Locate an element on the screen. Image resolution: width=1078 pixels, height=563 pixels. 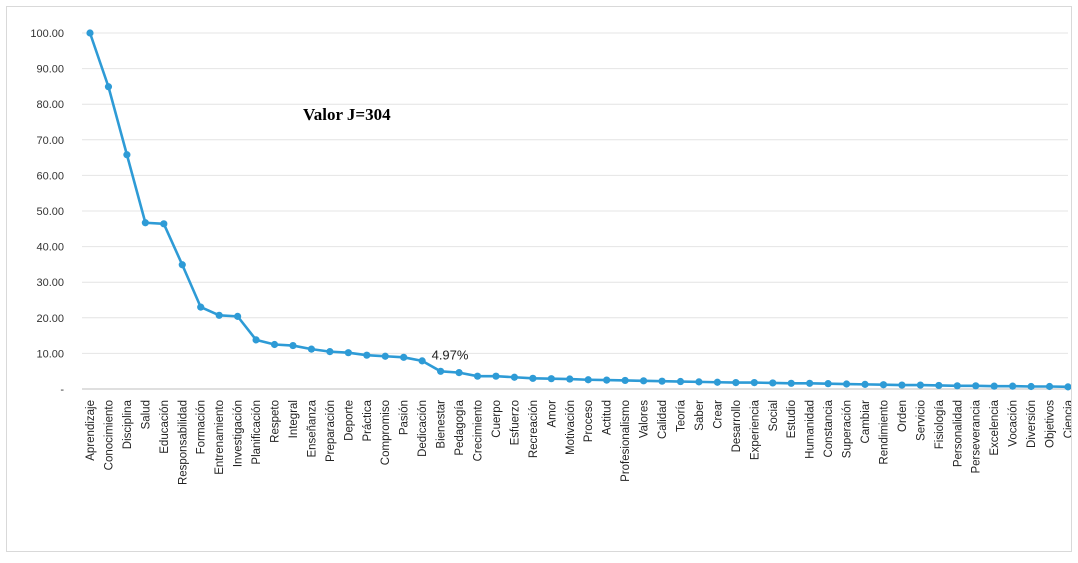
x-tick-label: Cuerpo is located at coordinates (497, 419).